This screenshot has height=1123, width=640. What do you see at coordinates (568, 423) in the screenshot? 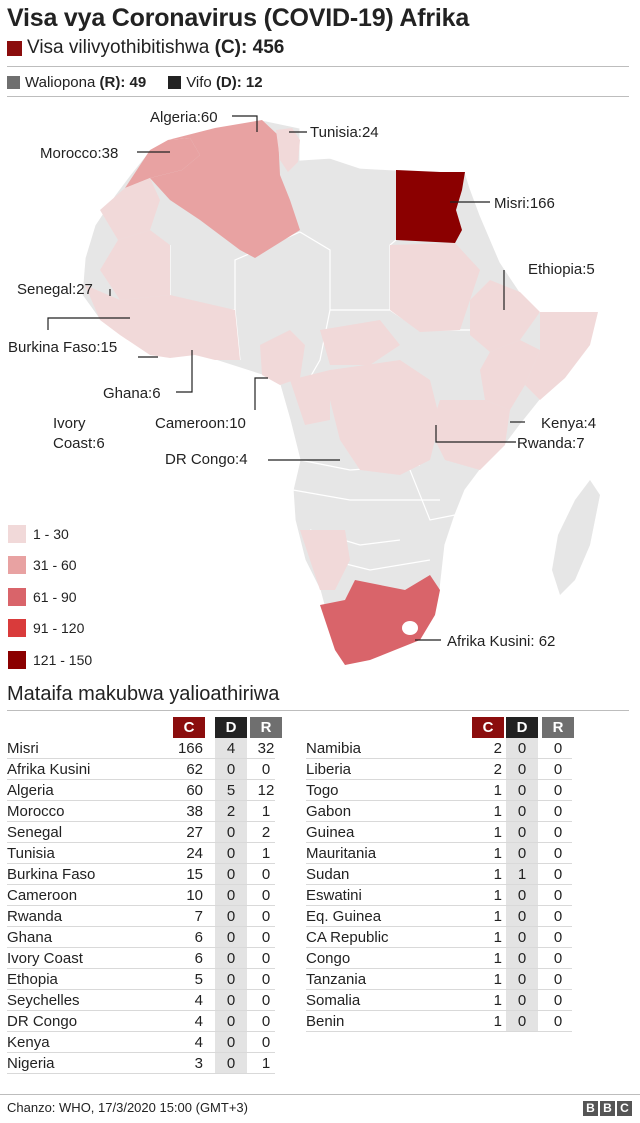
I see `label-kenya: Kenya:4` at bounding box center [568, 423].